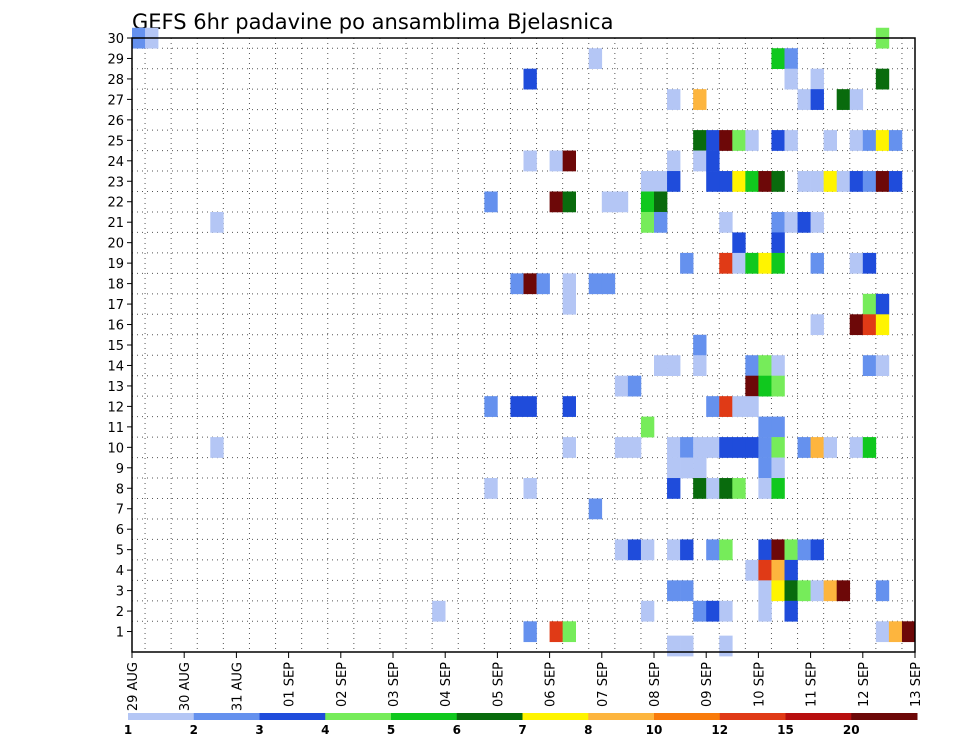 The height and width of the screenshot is (742, 960). Describe the element at coordinates (115, 285) in the screenshot. I see `y-tick-label: 18` at that location.